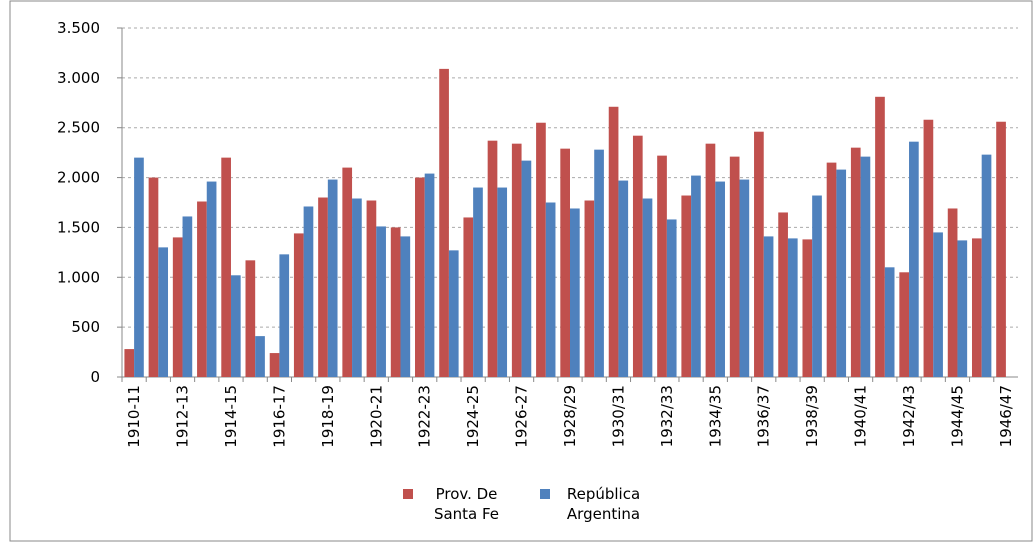 The image size is (1034, 542). Describe the element at coordinates (78, 78) in the screenshot. I see `y-tick-label: 3.000` at that location.